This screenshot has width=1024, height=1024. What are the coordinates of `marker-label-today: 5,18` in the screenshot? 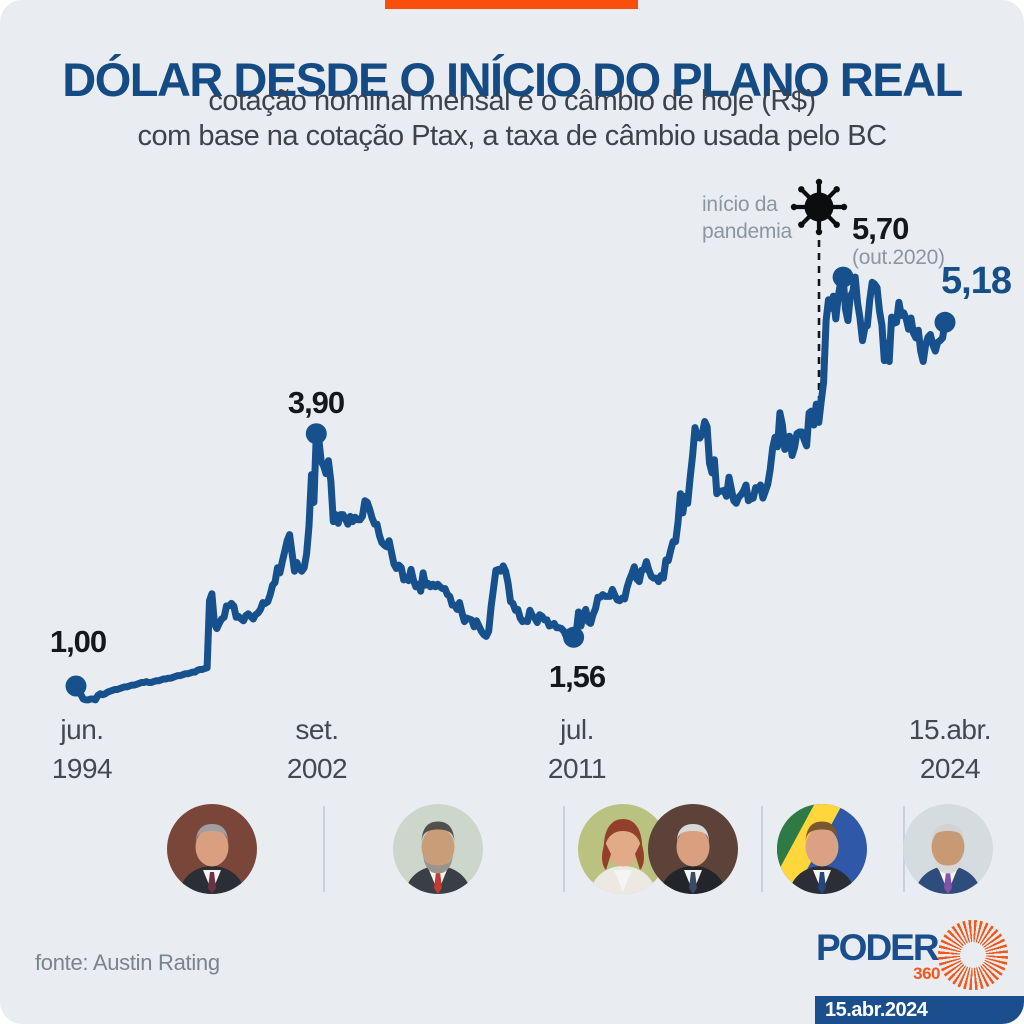 It's located at (976, 281).